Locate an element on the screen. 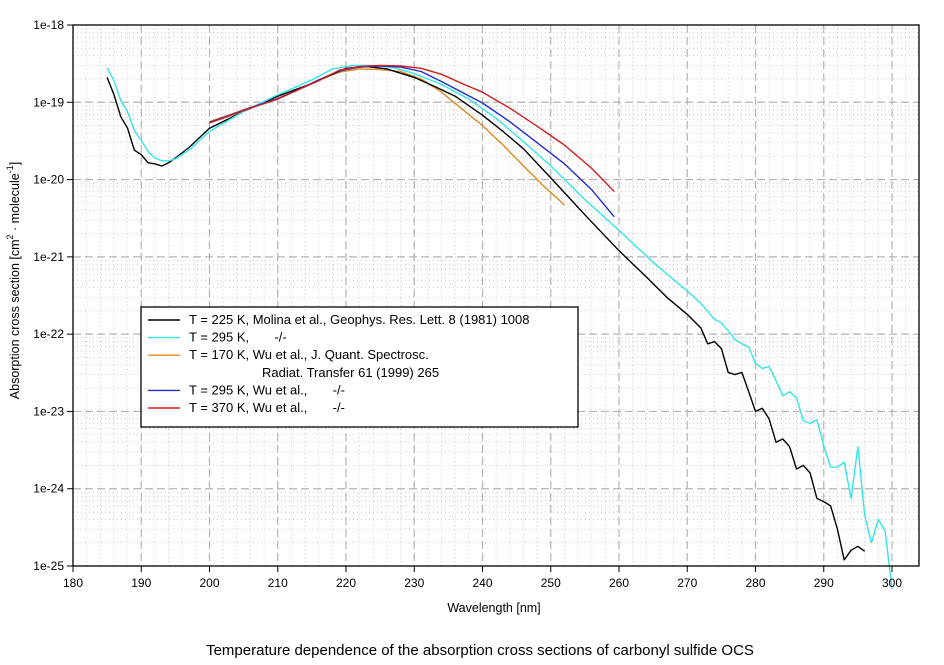 The image size is (944, 665). y-axis-label-mid: · molecule is located at coordinates (15, 203).